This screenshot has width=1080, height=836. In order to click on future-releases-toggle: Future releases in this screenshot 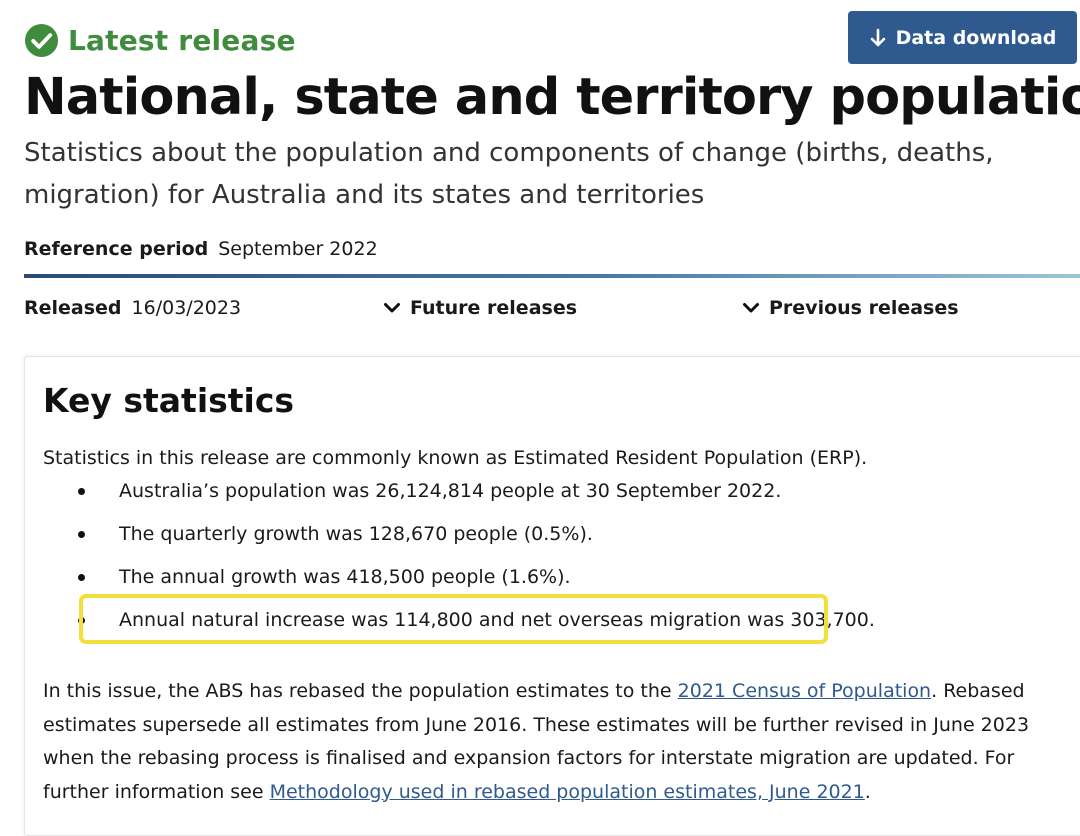, I will do `click(480, 308)`.